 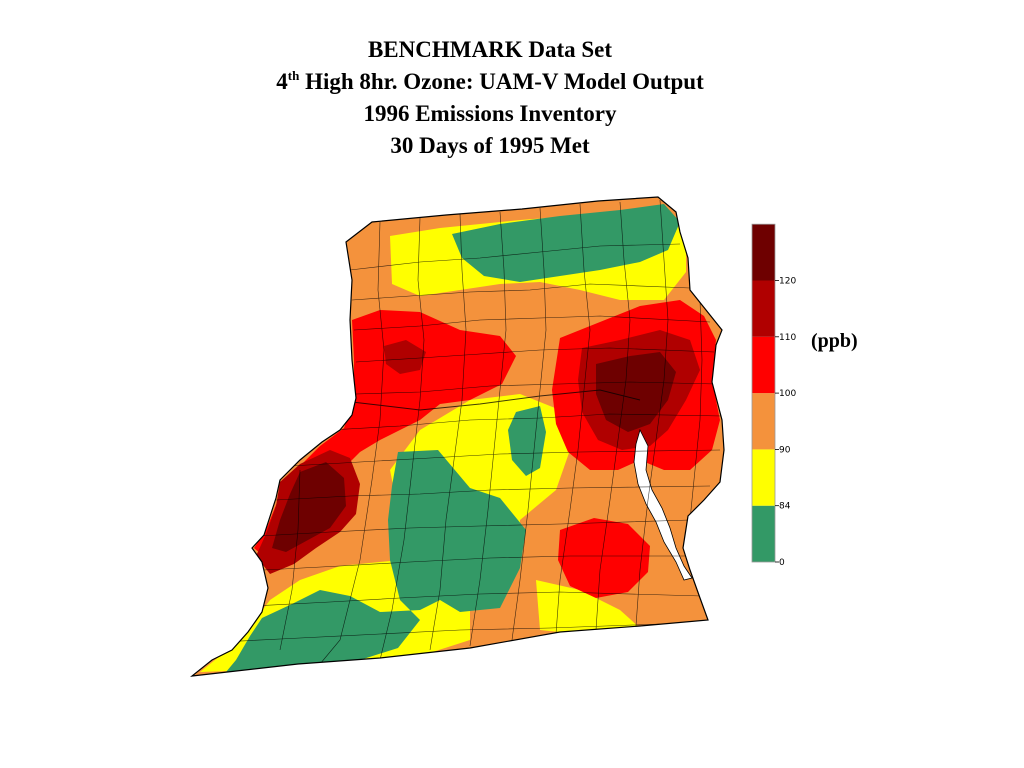 I want to click on contour-120-plus-northeast, so click(x=636, y=392).